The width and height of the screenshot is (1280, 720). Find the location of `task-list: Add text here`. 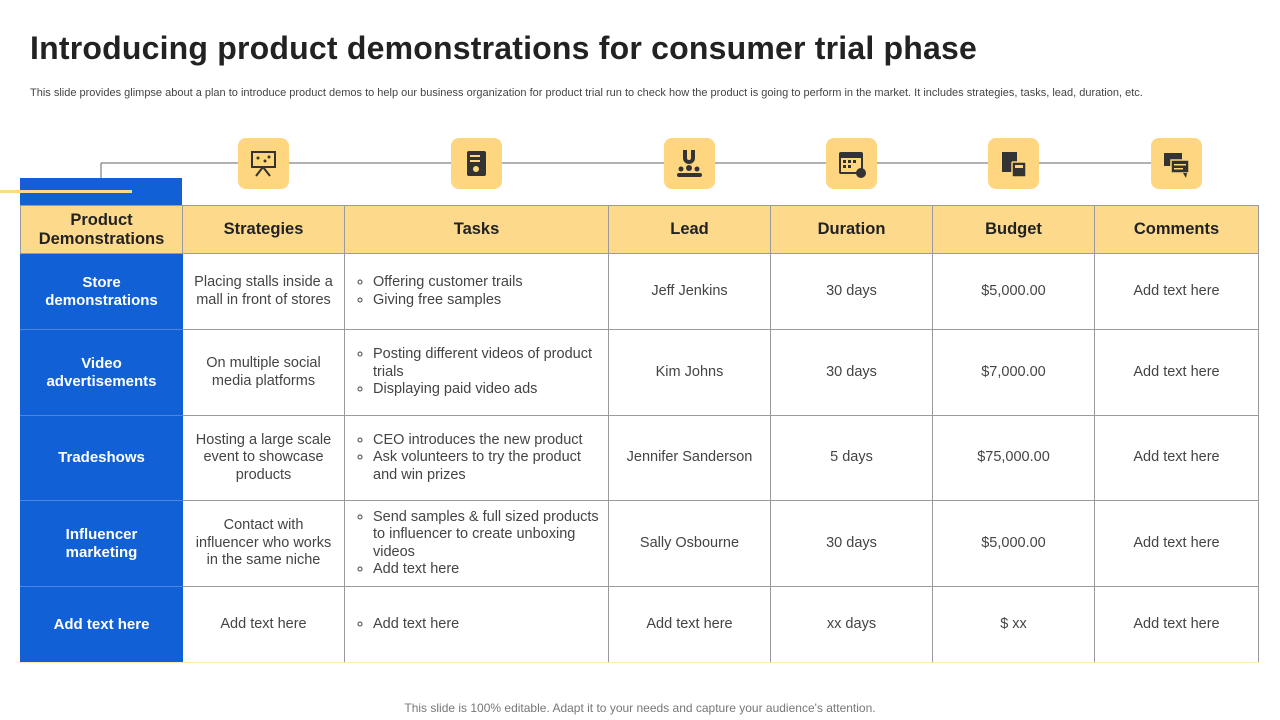

task-list: Add text here is located at coordinates (477, 625).